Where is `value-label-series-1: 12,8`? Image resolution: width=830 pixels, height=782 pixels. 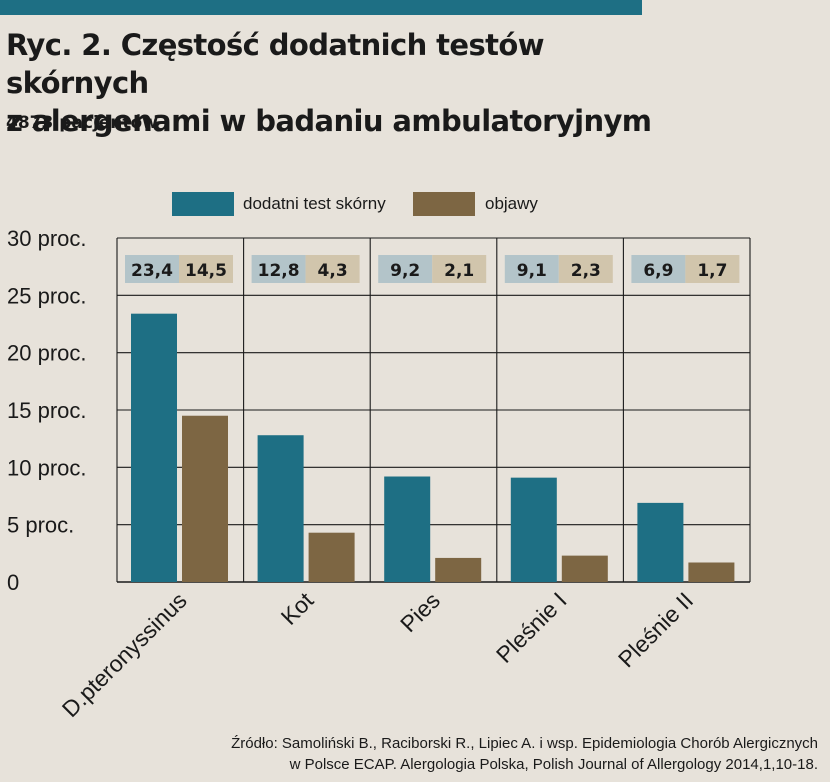 value-label-series-1: 12,8 is located at coordinates (279, 271).